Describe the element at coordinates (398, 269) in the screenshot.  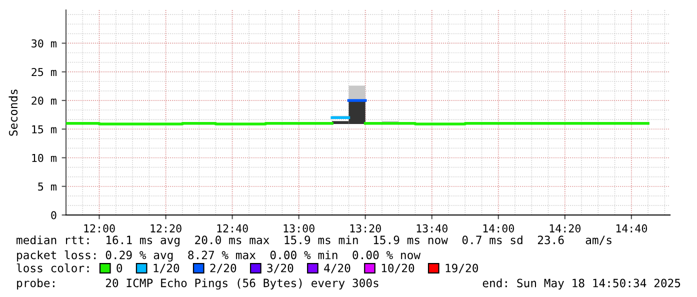
I see `legend-label: 10/20` at that location.